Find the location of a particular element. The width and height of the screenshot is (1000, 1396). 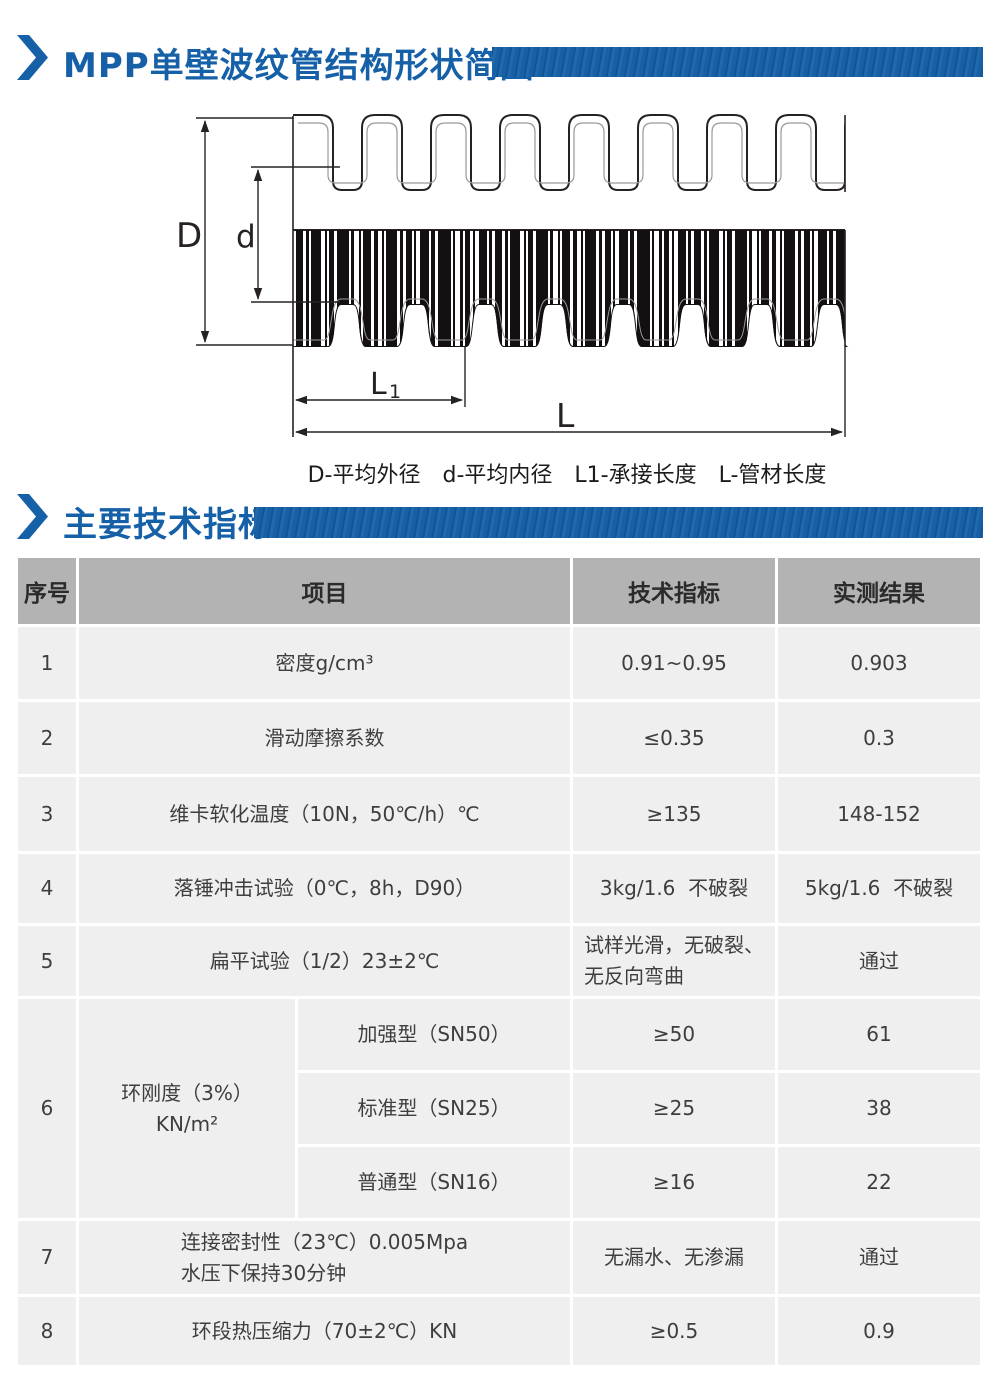

cell-item-text: 连接密封性（23℃）0.005Mpa 水压下保持30分钟 is located at coordinates (324, 1257).